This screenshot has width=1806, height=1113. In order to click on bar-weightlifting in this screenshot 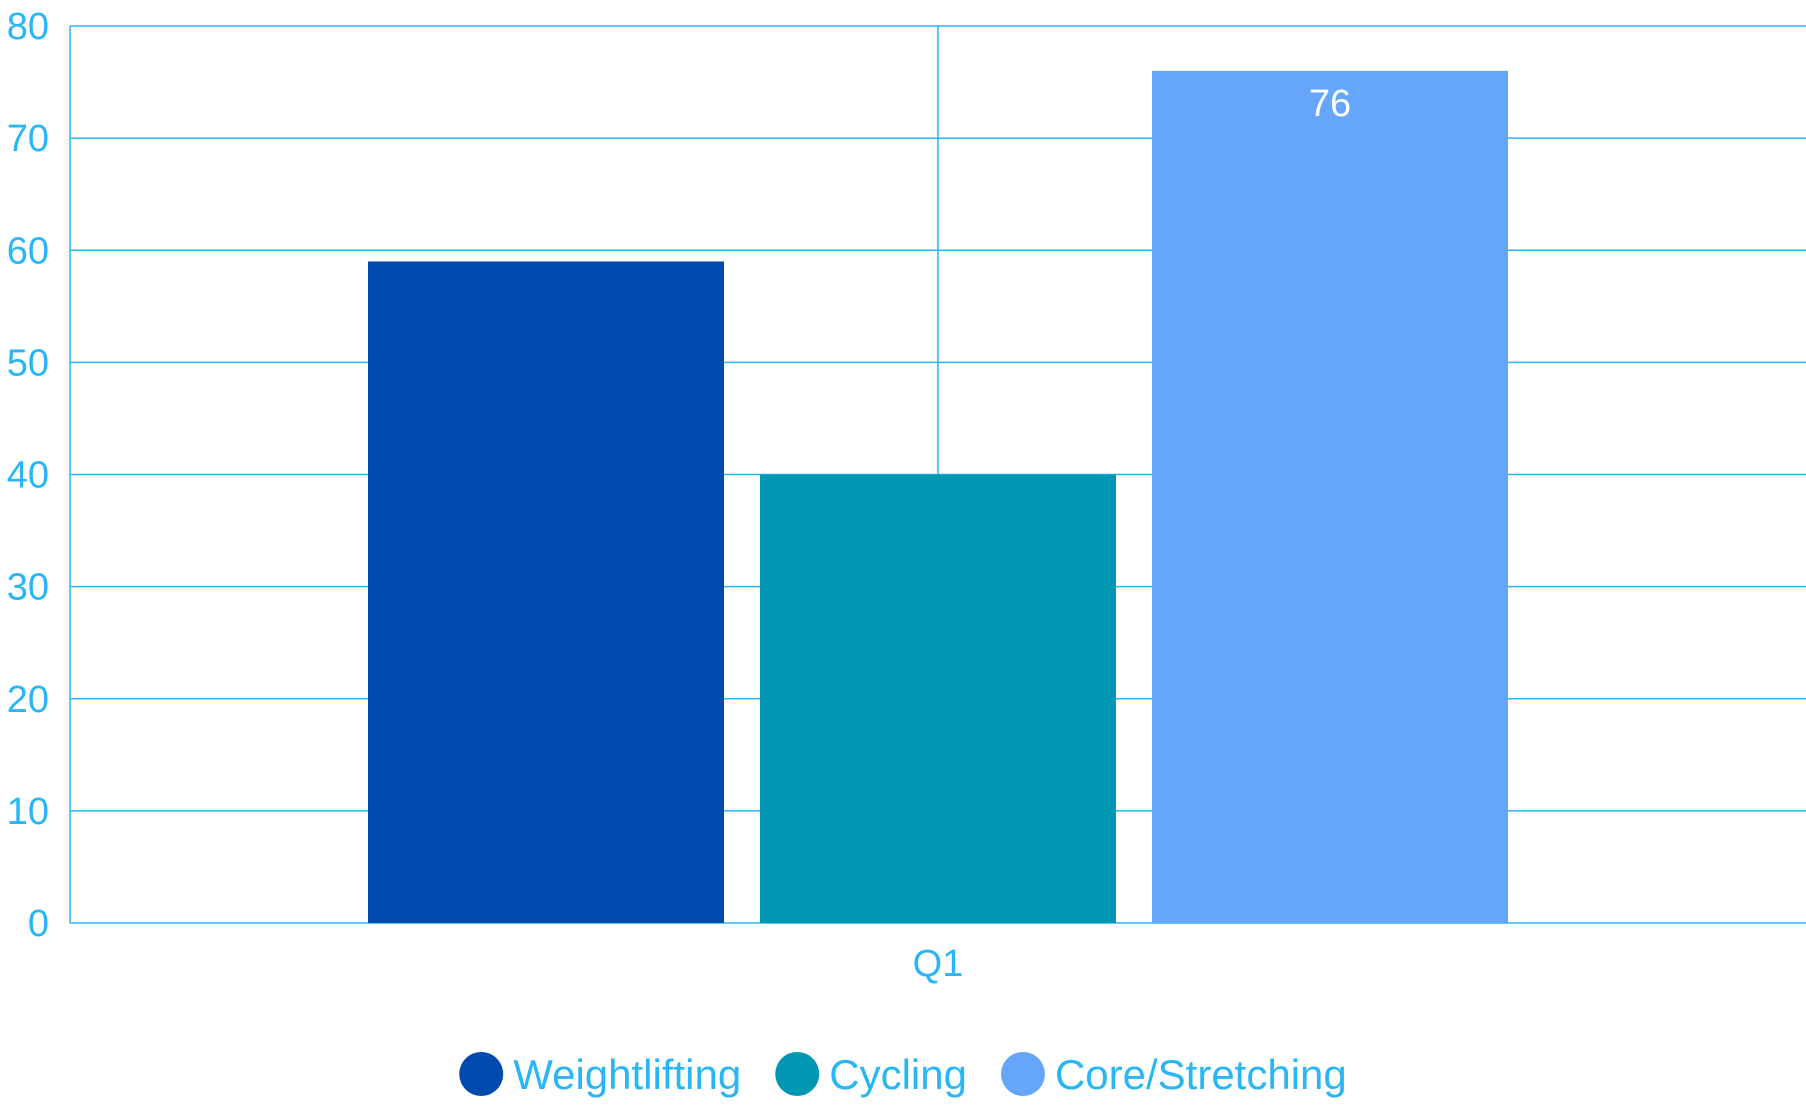, I will do `click(546, 592)`.